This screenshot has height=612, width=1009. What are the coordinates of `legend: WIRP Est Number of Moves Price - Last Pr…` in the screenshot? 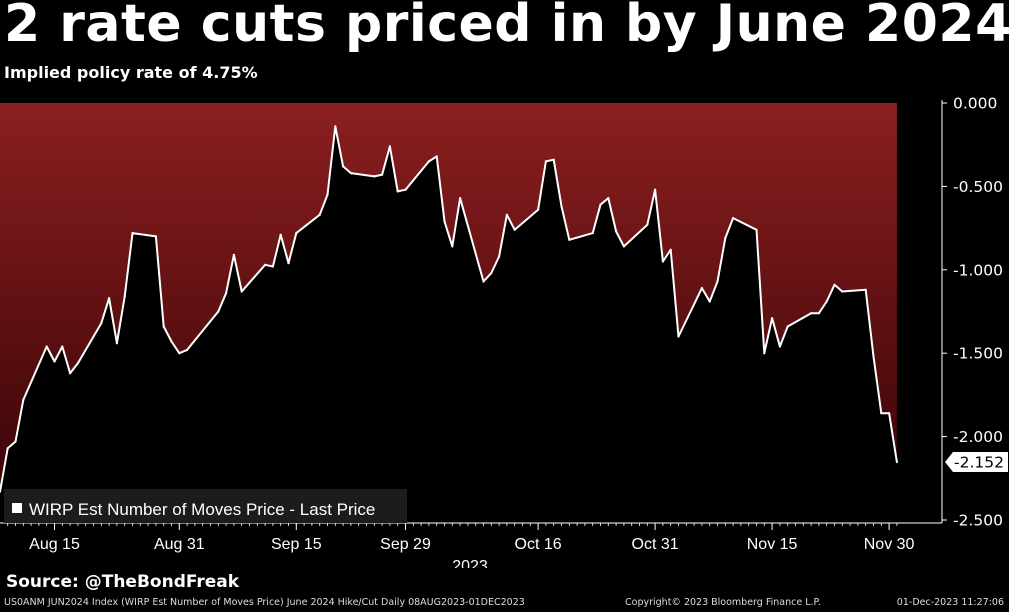 It's located at (205, 506).